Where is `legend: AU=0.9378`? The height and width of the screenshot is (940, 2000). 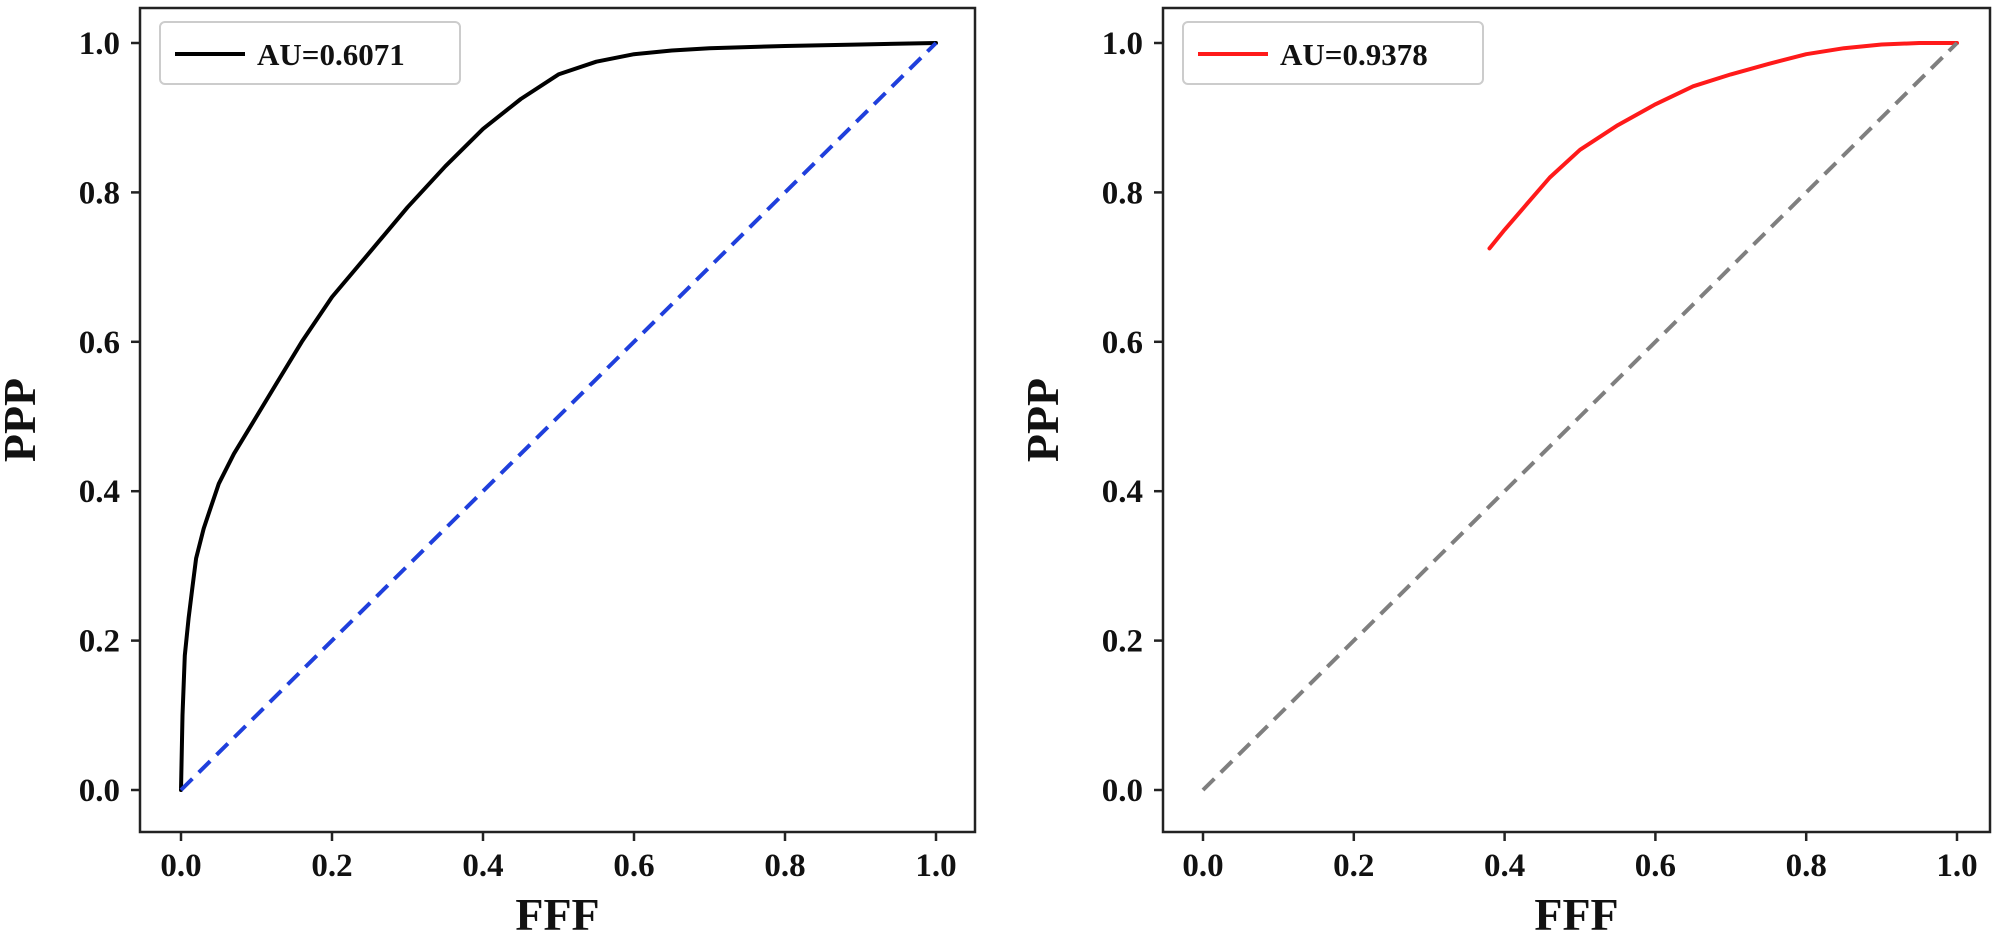 legend: AU=0.9378 is located at coordinates (1333, 53).